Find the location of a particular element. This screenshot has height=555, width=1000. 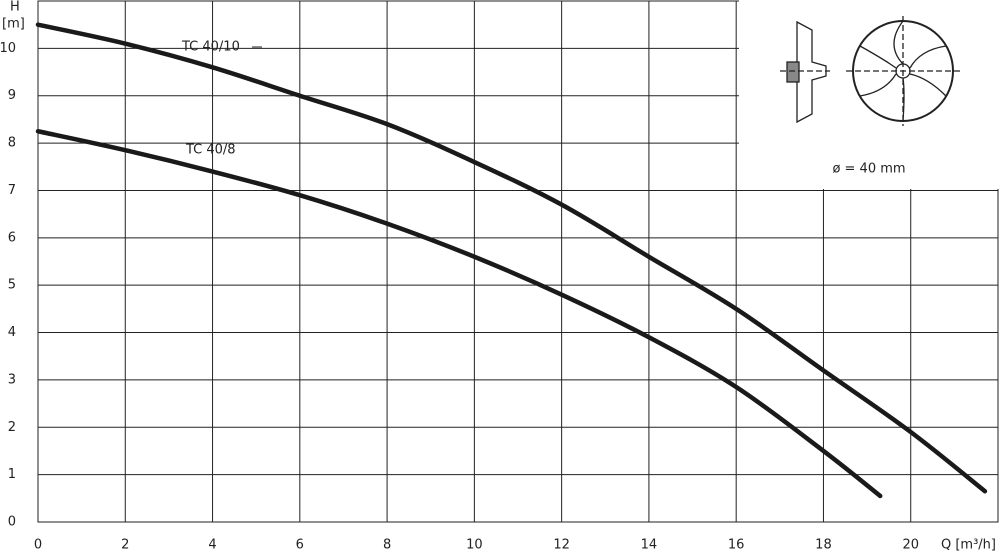

y-axis-unit: [m] is located at coordinates (13, 24).